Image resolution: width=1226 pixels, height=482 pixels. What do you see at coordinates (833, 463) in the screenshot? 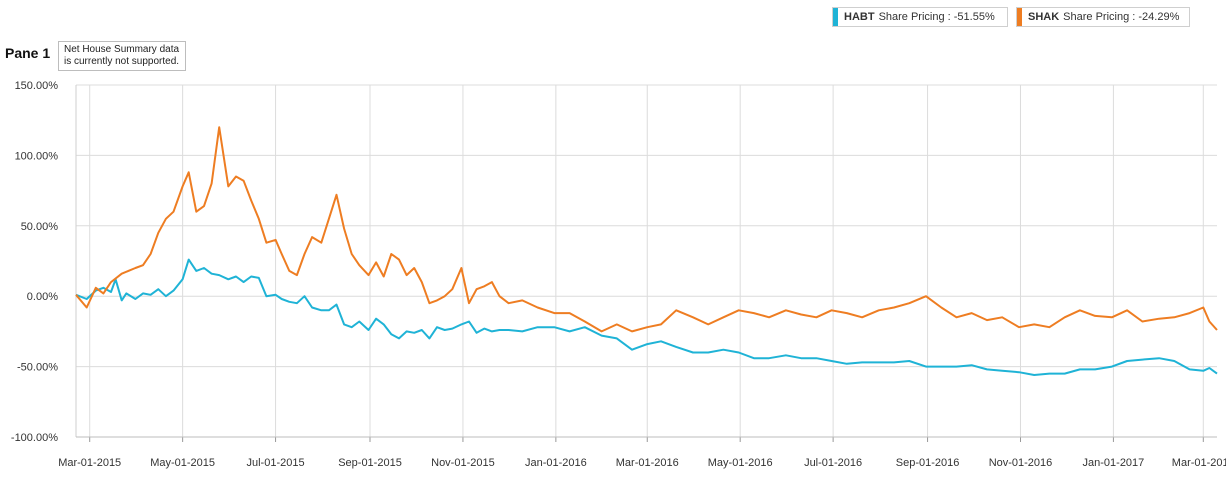
I see `x-tick-label: Jul-01-2016` at bounding box center [833, 463].